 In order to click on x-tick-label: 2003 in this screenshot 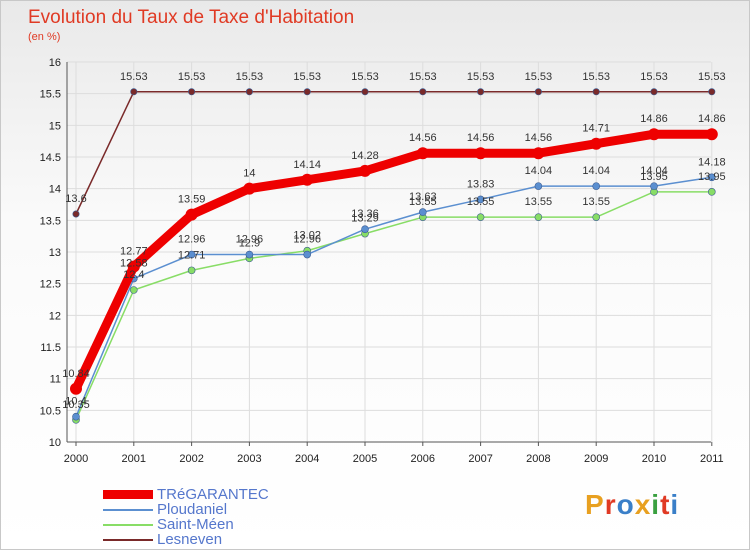, I will do `click(249, 459)`.